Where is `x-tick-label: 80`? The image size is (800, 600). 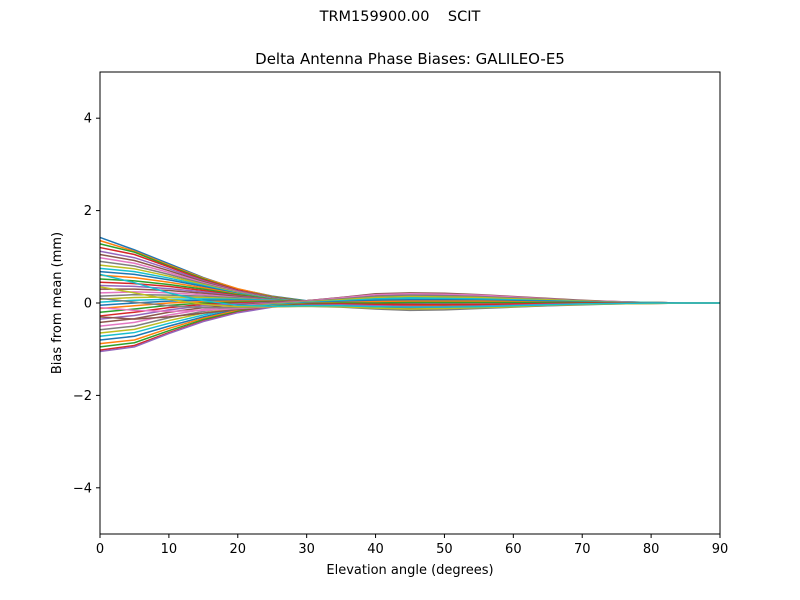 x-tick-label: 80 is located at coordinates (651, 549).